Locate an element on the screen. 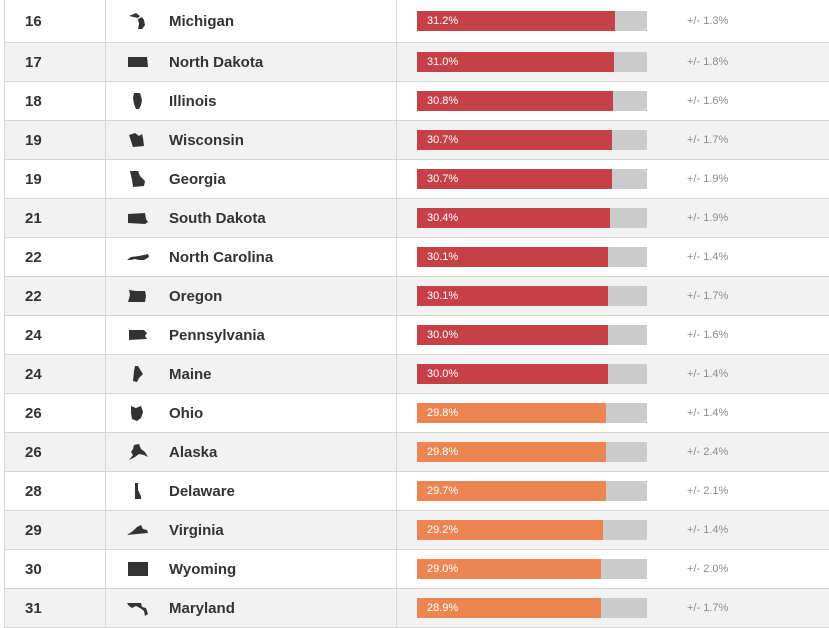 This screenshot has width=829, height=628. bar-track: 28.9% is located at coordinates (532, 608).